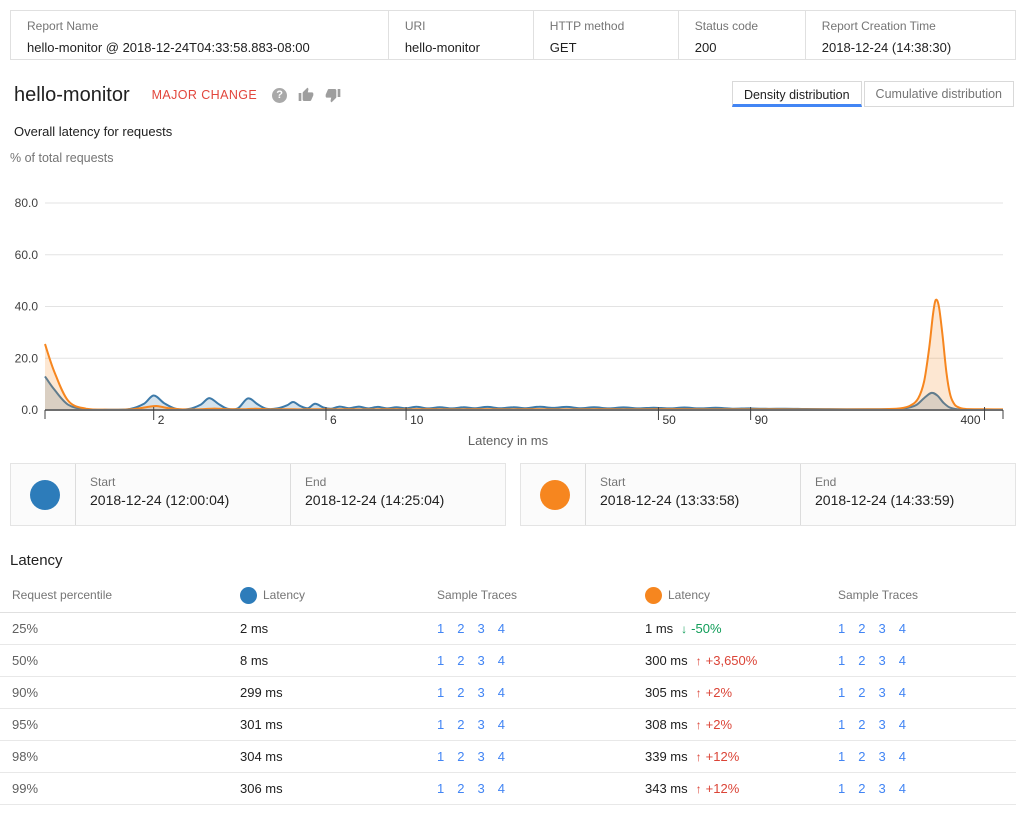  What do you see at coordinates (741, 660) in the screenshot?
I see `comparison-latency-cell: 300 ms ↑ +3,650%` at bounding box center [741, 660].